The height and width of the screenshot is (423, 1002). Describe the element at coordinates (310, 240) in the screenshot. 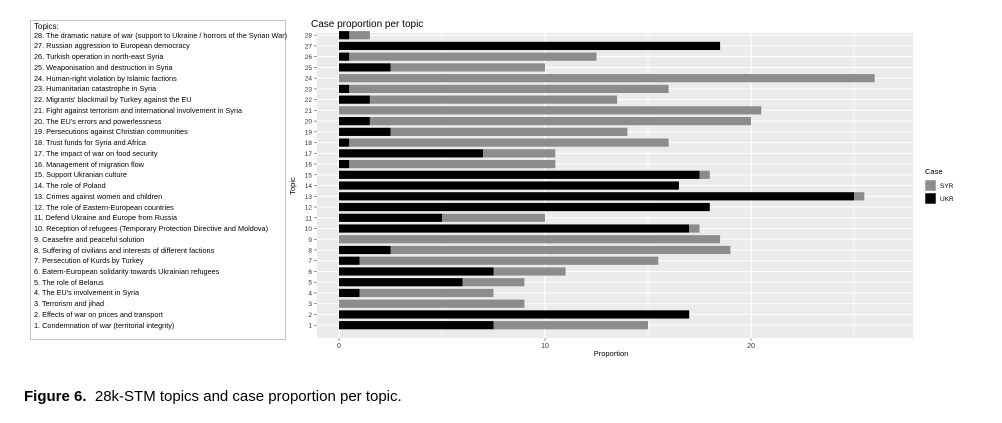

I see `y-tick-label: 9` at that location.